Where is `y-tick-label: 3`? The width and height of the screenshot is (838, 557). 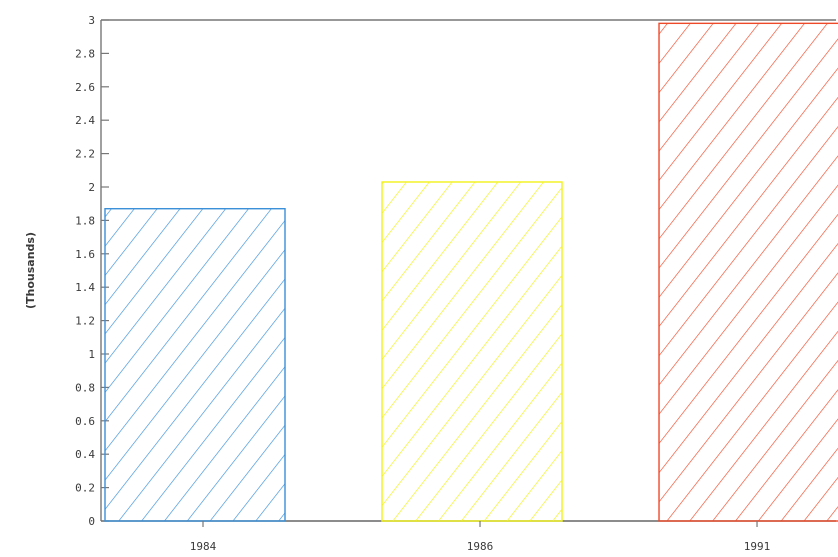
y-tick-label: 3 is located at coordinates (91, 20).